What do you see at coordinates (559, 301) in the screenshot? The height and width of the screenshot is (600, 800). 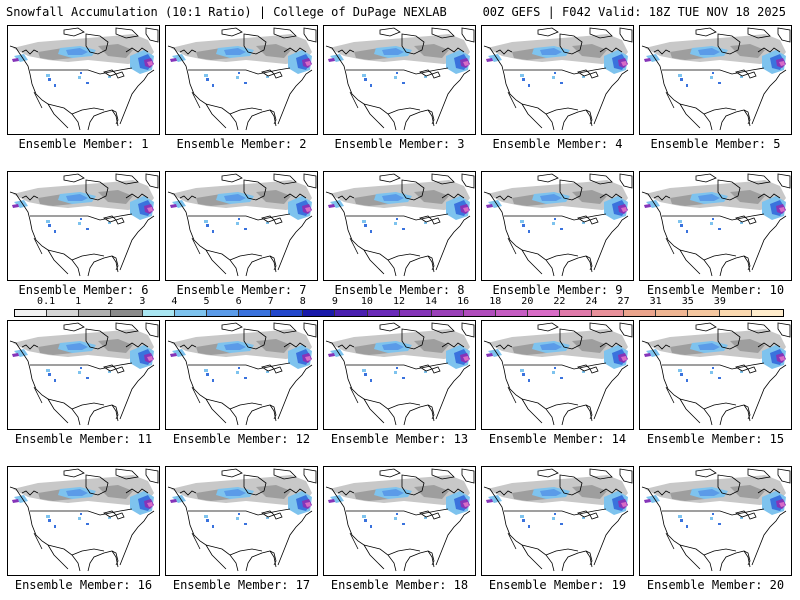 I see `colorbar-tick-label: 22` at bounding box center [559, 301].